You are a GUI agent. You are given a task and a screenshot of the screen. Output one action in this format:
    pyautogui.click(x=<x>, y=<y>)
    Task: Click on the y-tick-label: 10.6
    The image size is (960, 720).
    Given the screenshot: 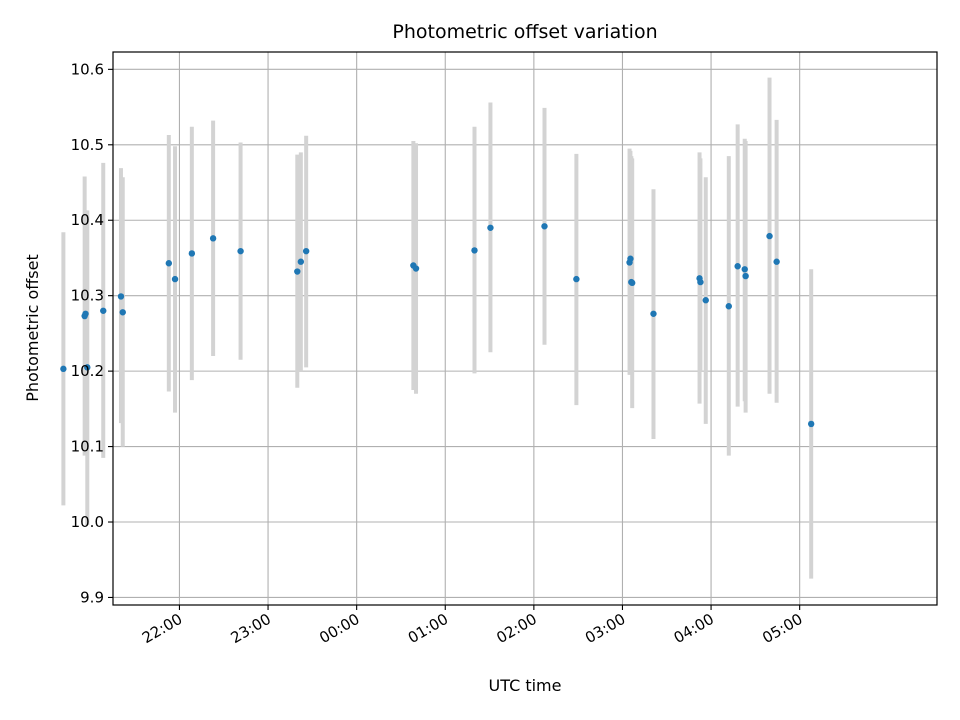 What is the action you would take?
    pyautogui.click(x=87, y=69)
    